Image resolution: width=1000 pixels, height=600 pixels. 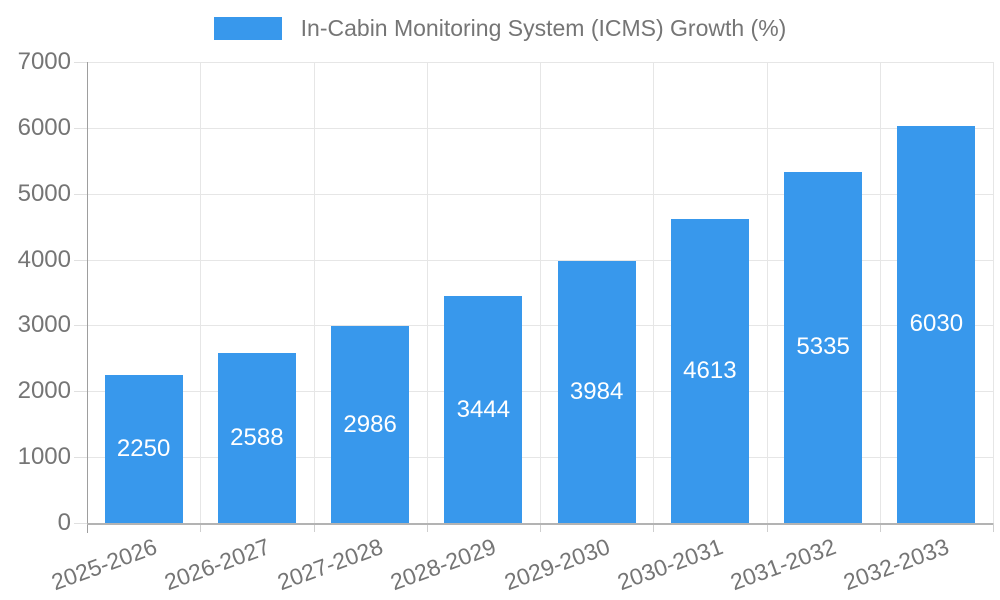 I want to click on y-axis-tick-label: 5000, so click(x=44, y=193).